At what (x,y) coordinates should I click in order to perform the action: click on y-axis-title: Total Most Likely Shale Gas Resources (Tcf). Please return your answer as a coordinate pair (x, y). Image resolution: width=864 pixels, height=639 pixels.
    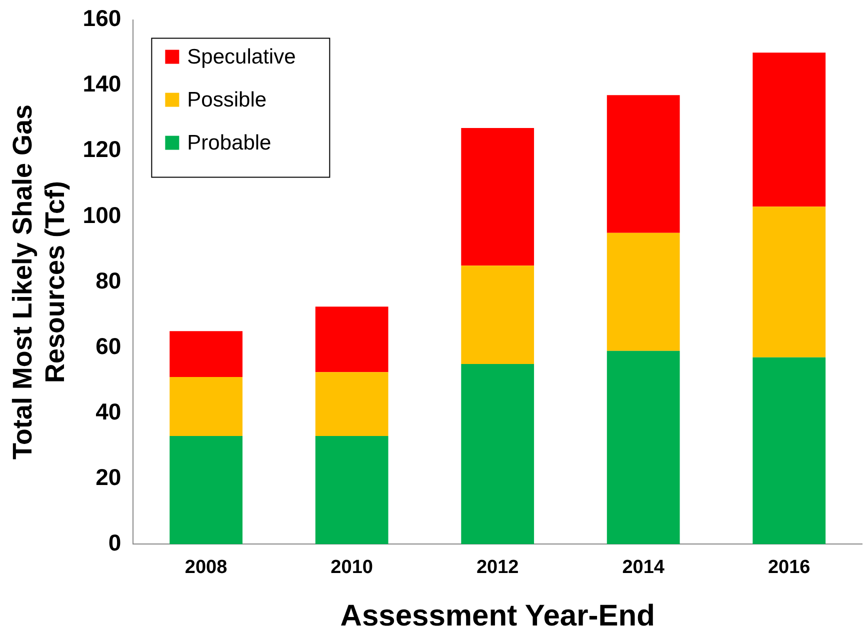
    Looking at the image, I should click on (39, 282).